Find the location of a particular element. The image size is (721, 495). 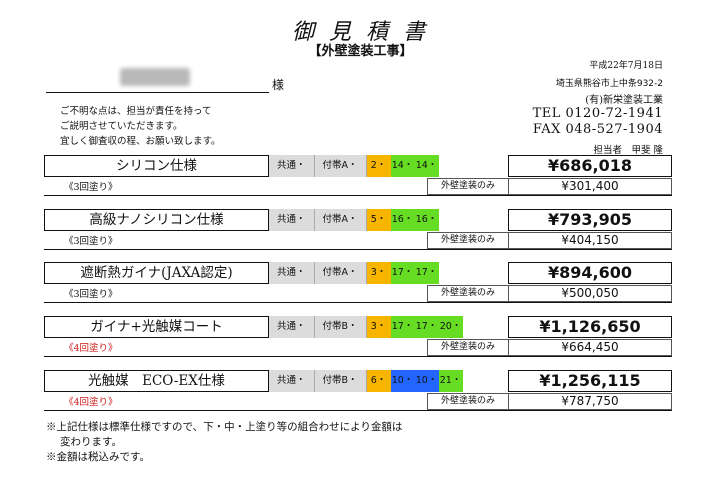

total-price: ¥894,600 is located at coordinates (590, 273).